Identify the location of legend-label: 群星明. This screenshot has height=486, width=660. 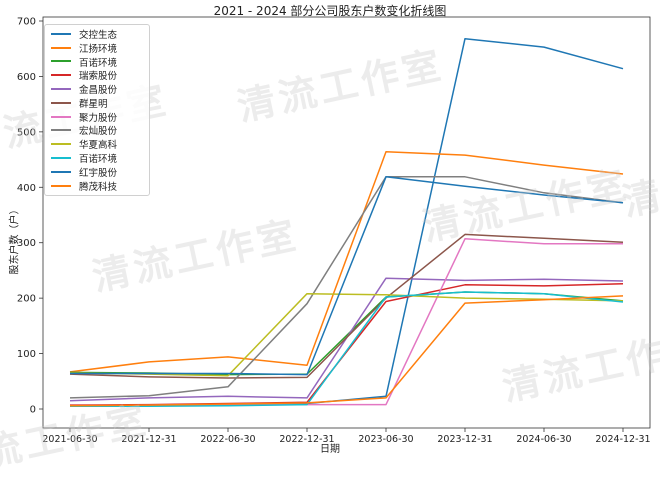
(93, 104).